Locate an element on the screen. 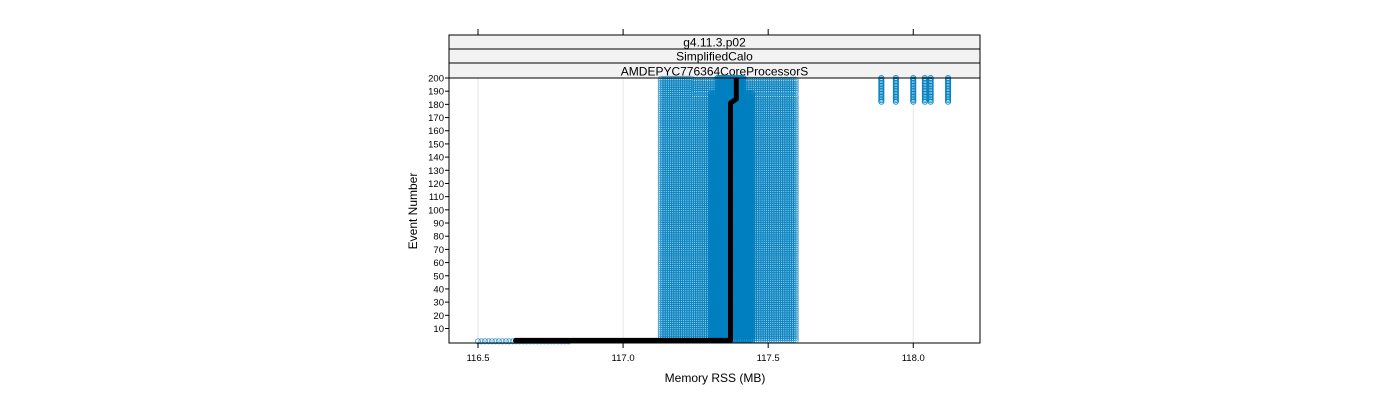 This screenshot has width=1400, height=400. strip-2: SimplifiedCalo is located at coordinates (714, 56).